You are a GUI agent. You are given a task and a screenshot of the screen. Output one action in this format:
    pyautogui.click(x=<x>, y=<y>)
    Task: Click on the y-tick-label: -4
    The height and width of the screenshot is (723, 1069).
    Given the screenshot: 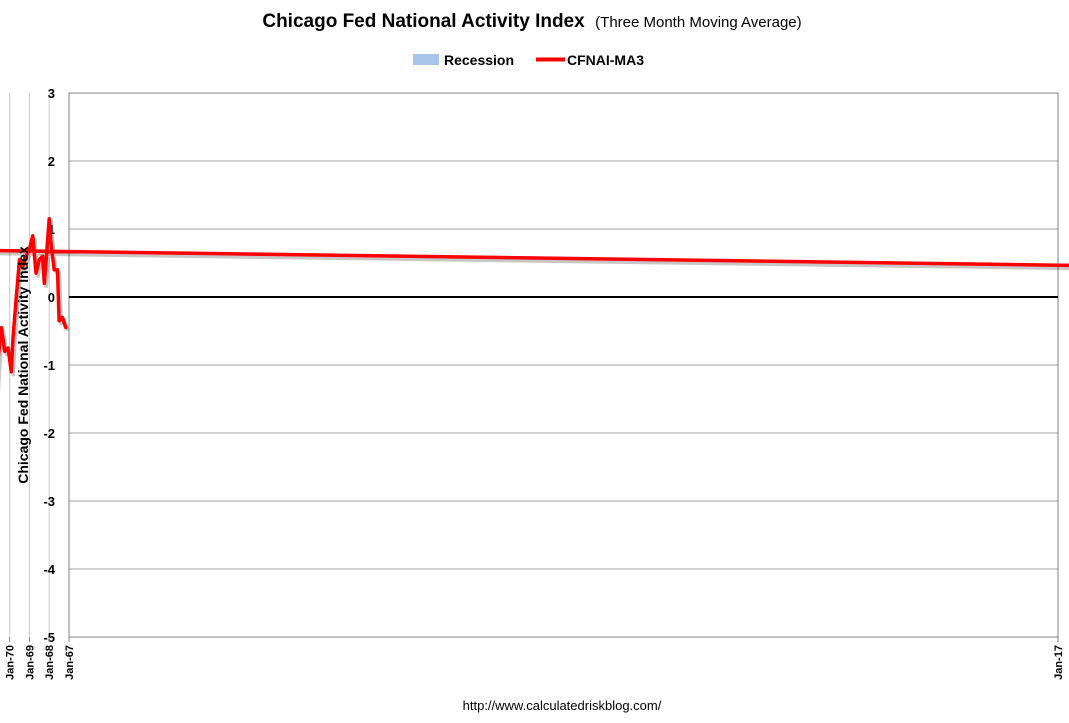 What is the action you would take?
    pyautogui.click(x=49, y=569)
    